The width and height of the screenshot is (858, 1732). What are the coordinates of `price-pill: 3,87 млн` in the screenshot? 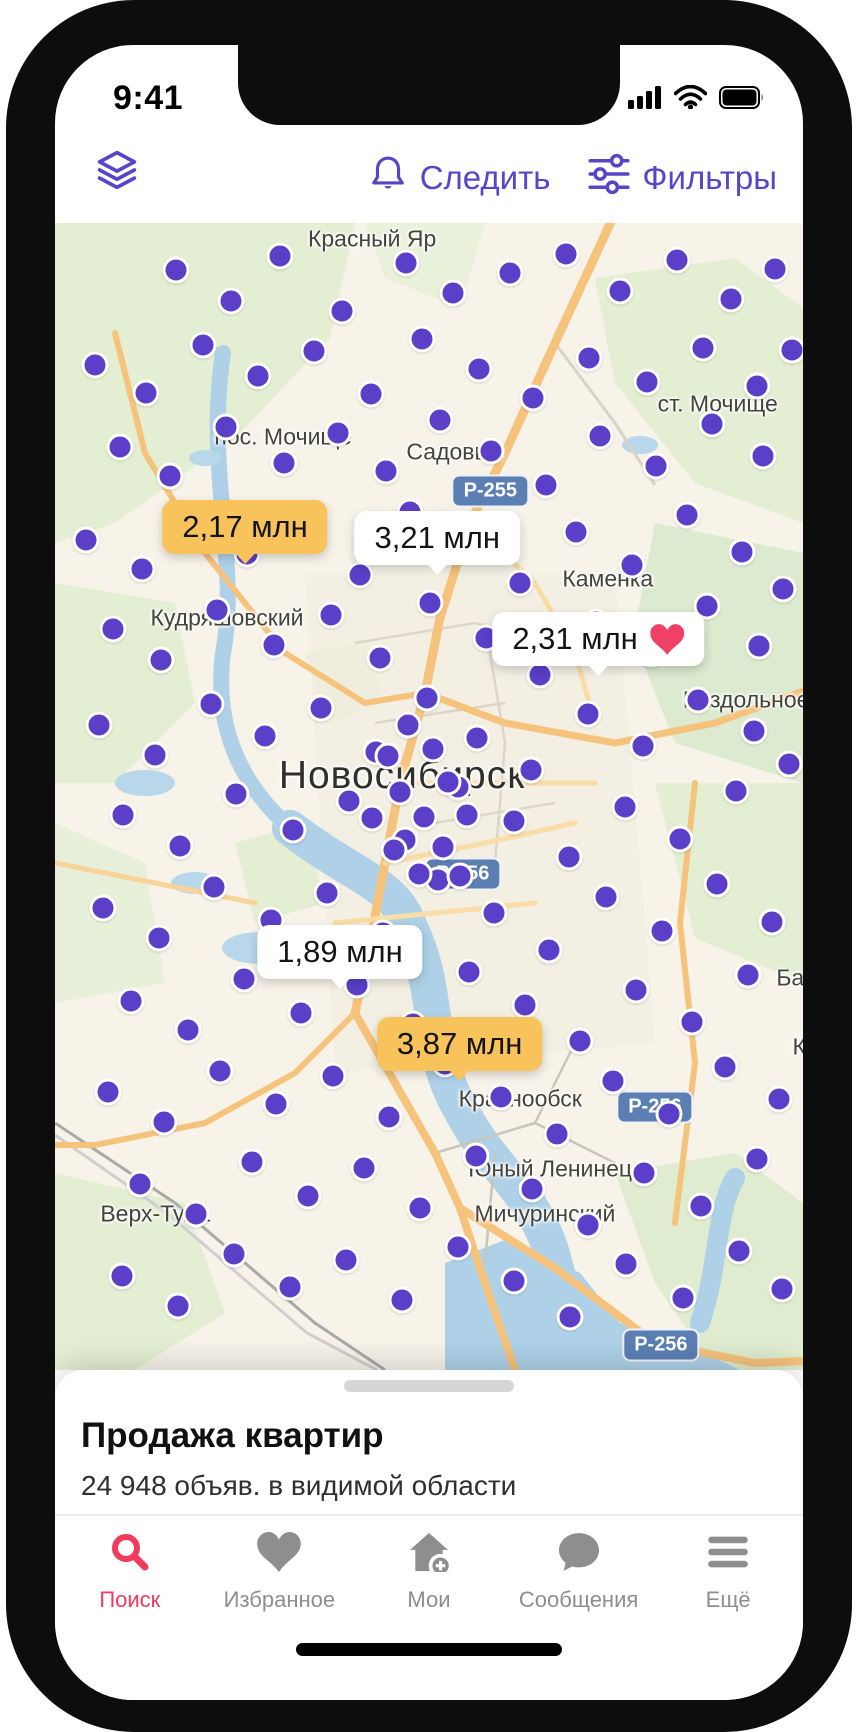 It's located at (459, 1044).